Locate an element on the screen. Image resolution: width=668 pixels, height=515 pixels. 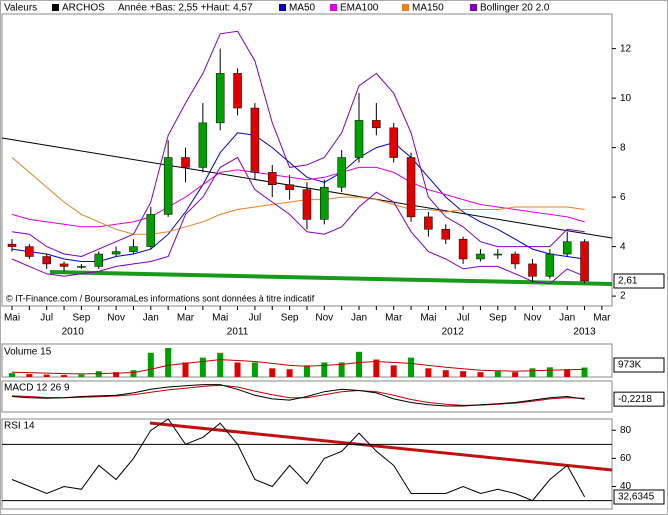
legend-label: MA150 is located at coordinates (428, 8).